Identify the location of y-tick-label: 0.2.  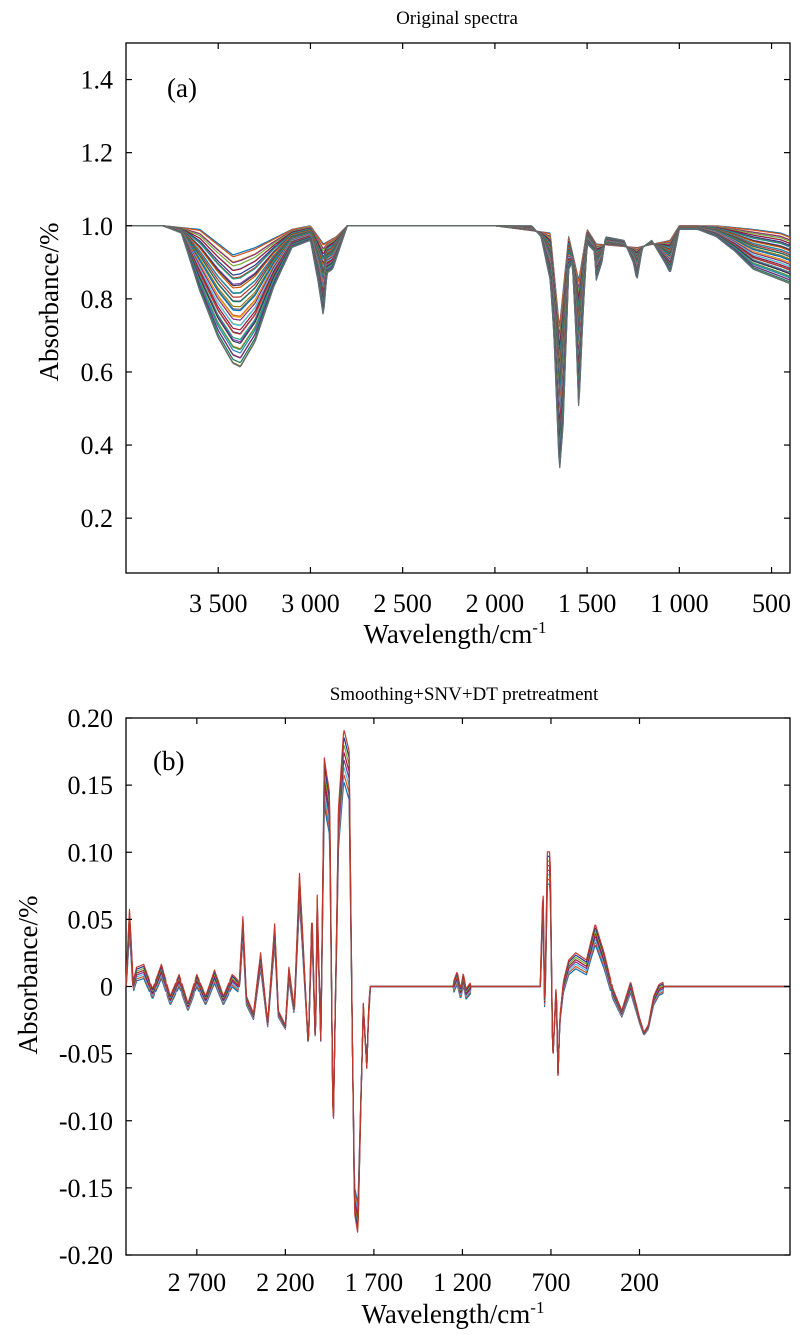
(97, 518).